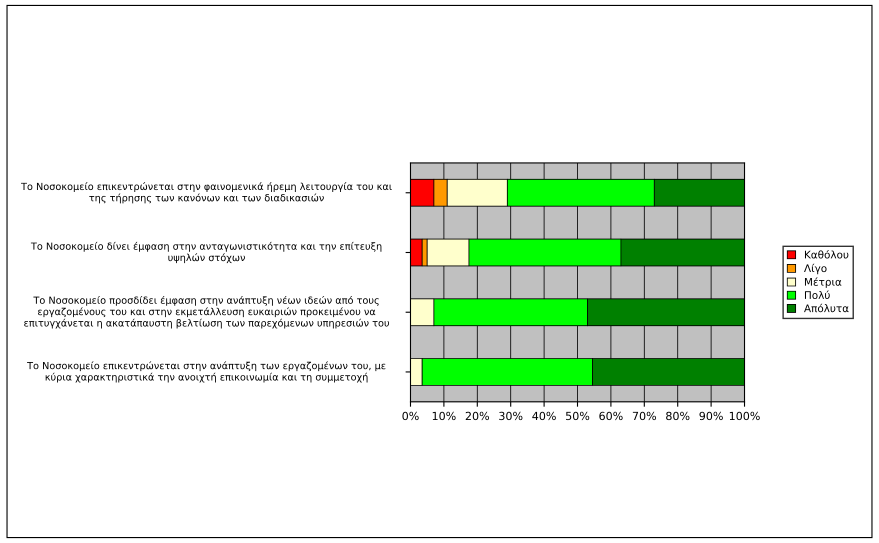 The width and height of the screenshot is (879, 543). What do you see at coordinates (206, 253) in the screenshot?
I see `y-tick-label: Το Νοσοκομείο δίνει έμφαση στην ανταγωνιστικότητα και την επίτευξη υψηλών στόχων` at bounding box center [206, 253].